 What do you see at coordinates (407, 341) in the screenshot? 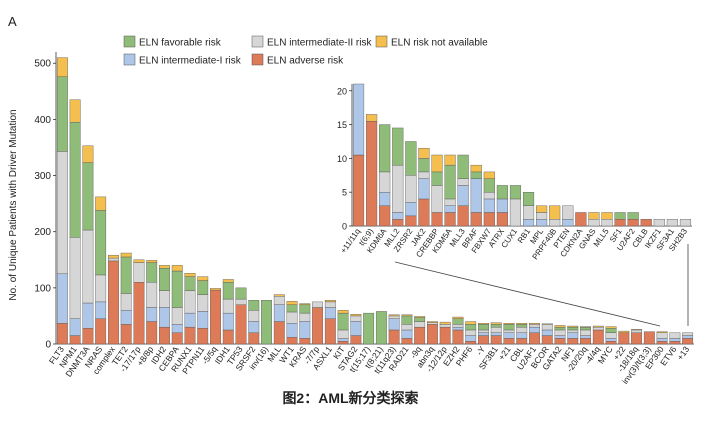
I see `main-bar-rad21-adverse` at bounding box center [407, 341].